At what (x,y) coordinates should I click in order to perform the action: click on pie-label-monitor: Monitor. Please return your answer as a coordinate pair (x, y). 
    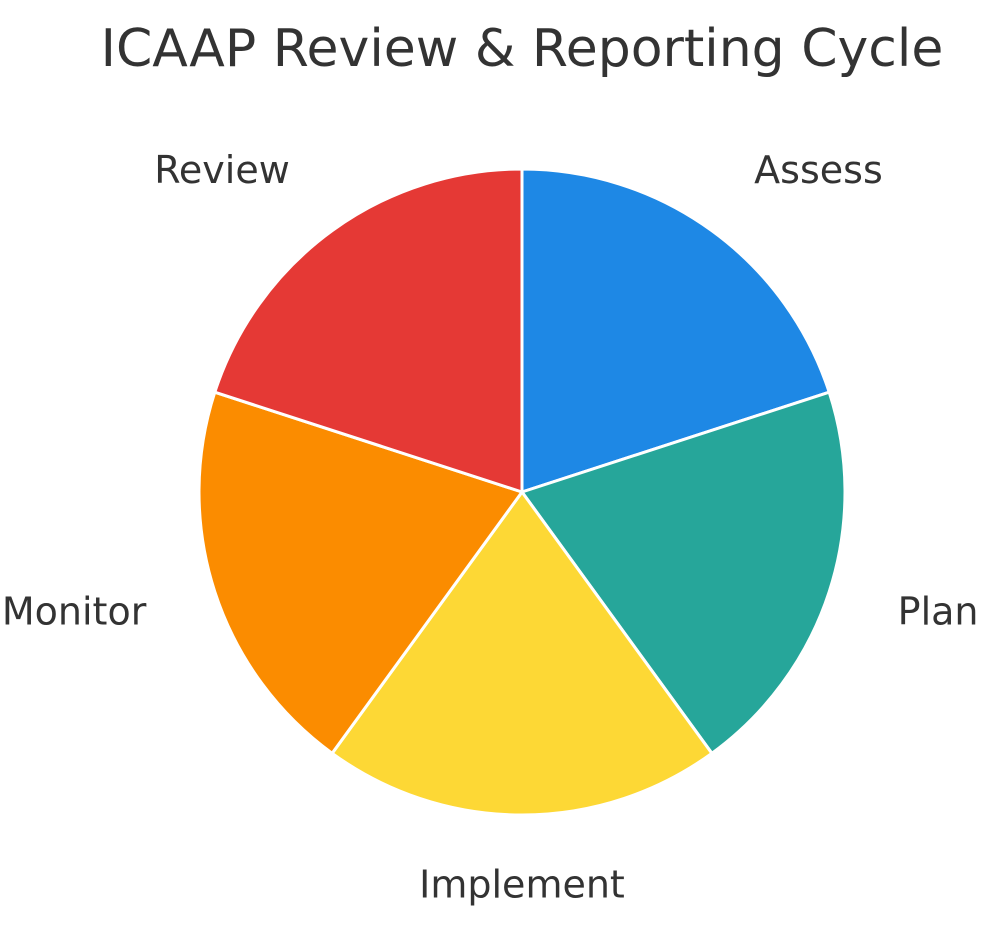
    Looking at the image, I should click on (74, 612).